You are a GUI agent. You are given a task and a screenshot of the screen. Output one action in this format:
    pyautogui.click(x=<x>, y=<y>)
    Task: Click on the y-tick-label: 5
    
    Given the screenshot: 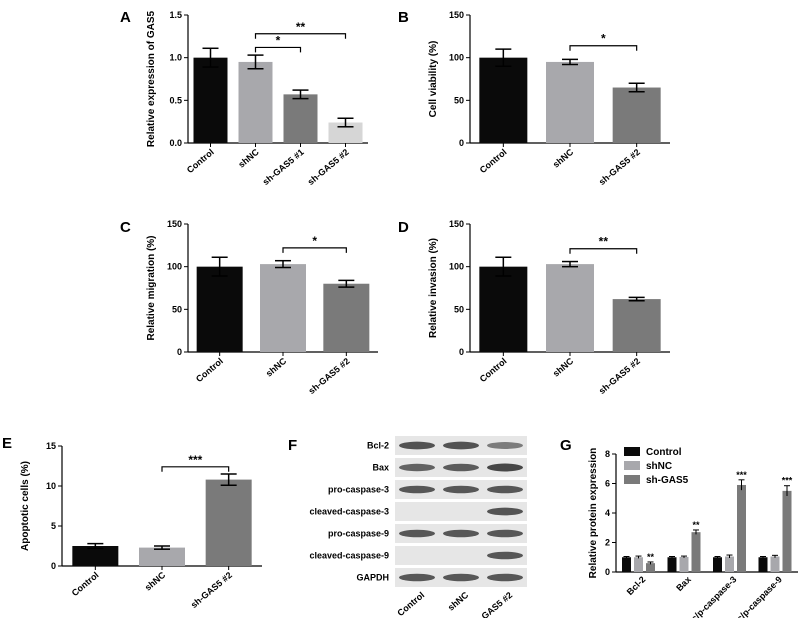 What is the action you would take?
    pyautogui.click(x=53, y=526)
    